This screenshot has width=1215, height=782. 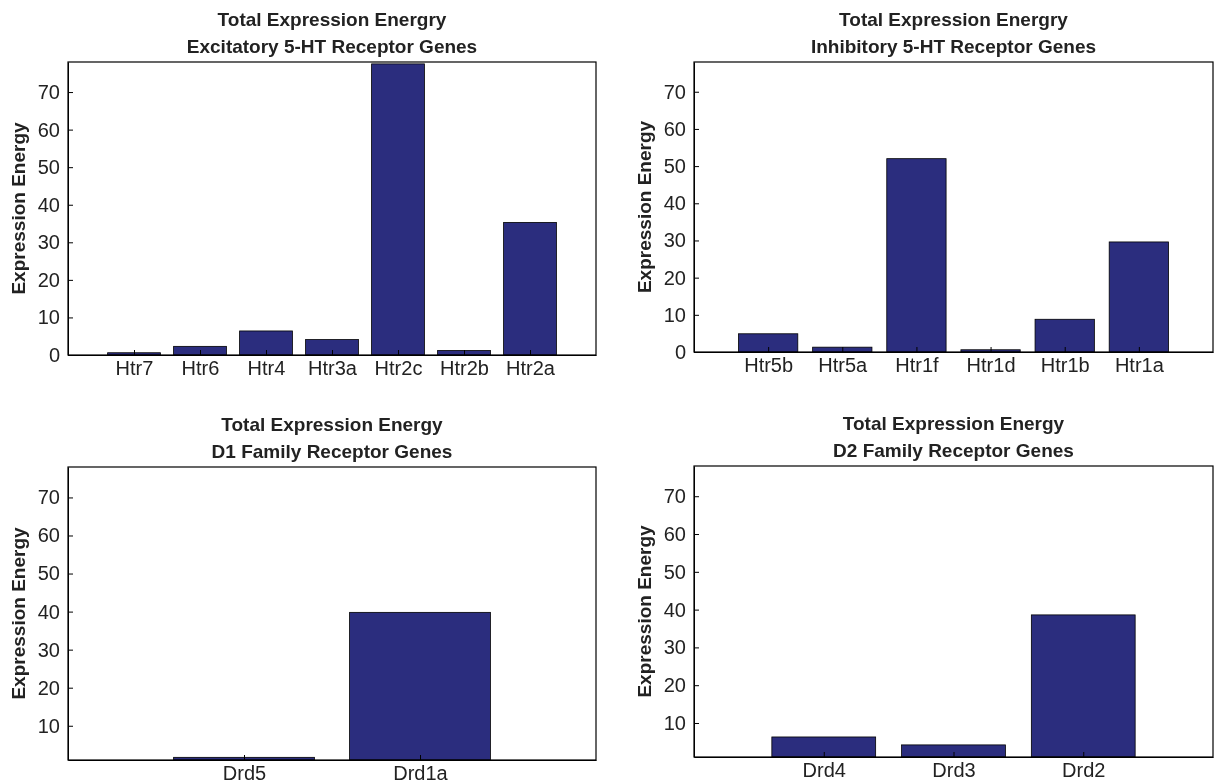 I want to click on x-tick-label: Drd2, so click(x=1084, y=770).